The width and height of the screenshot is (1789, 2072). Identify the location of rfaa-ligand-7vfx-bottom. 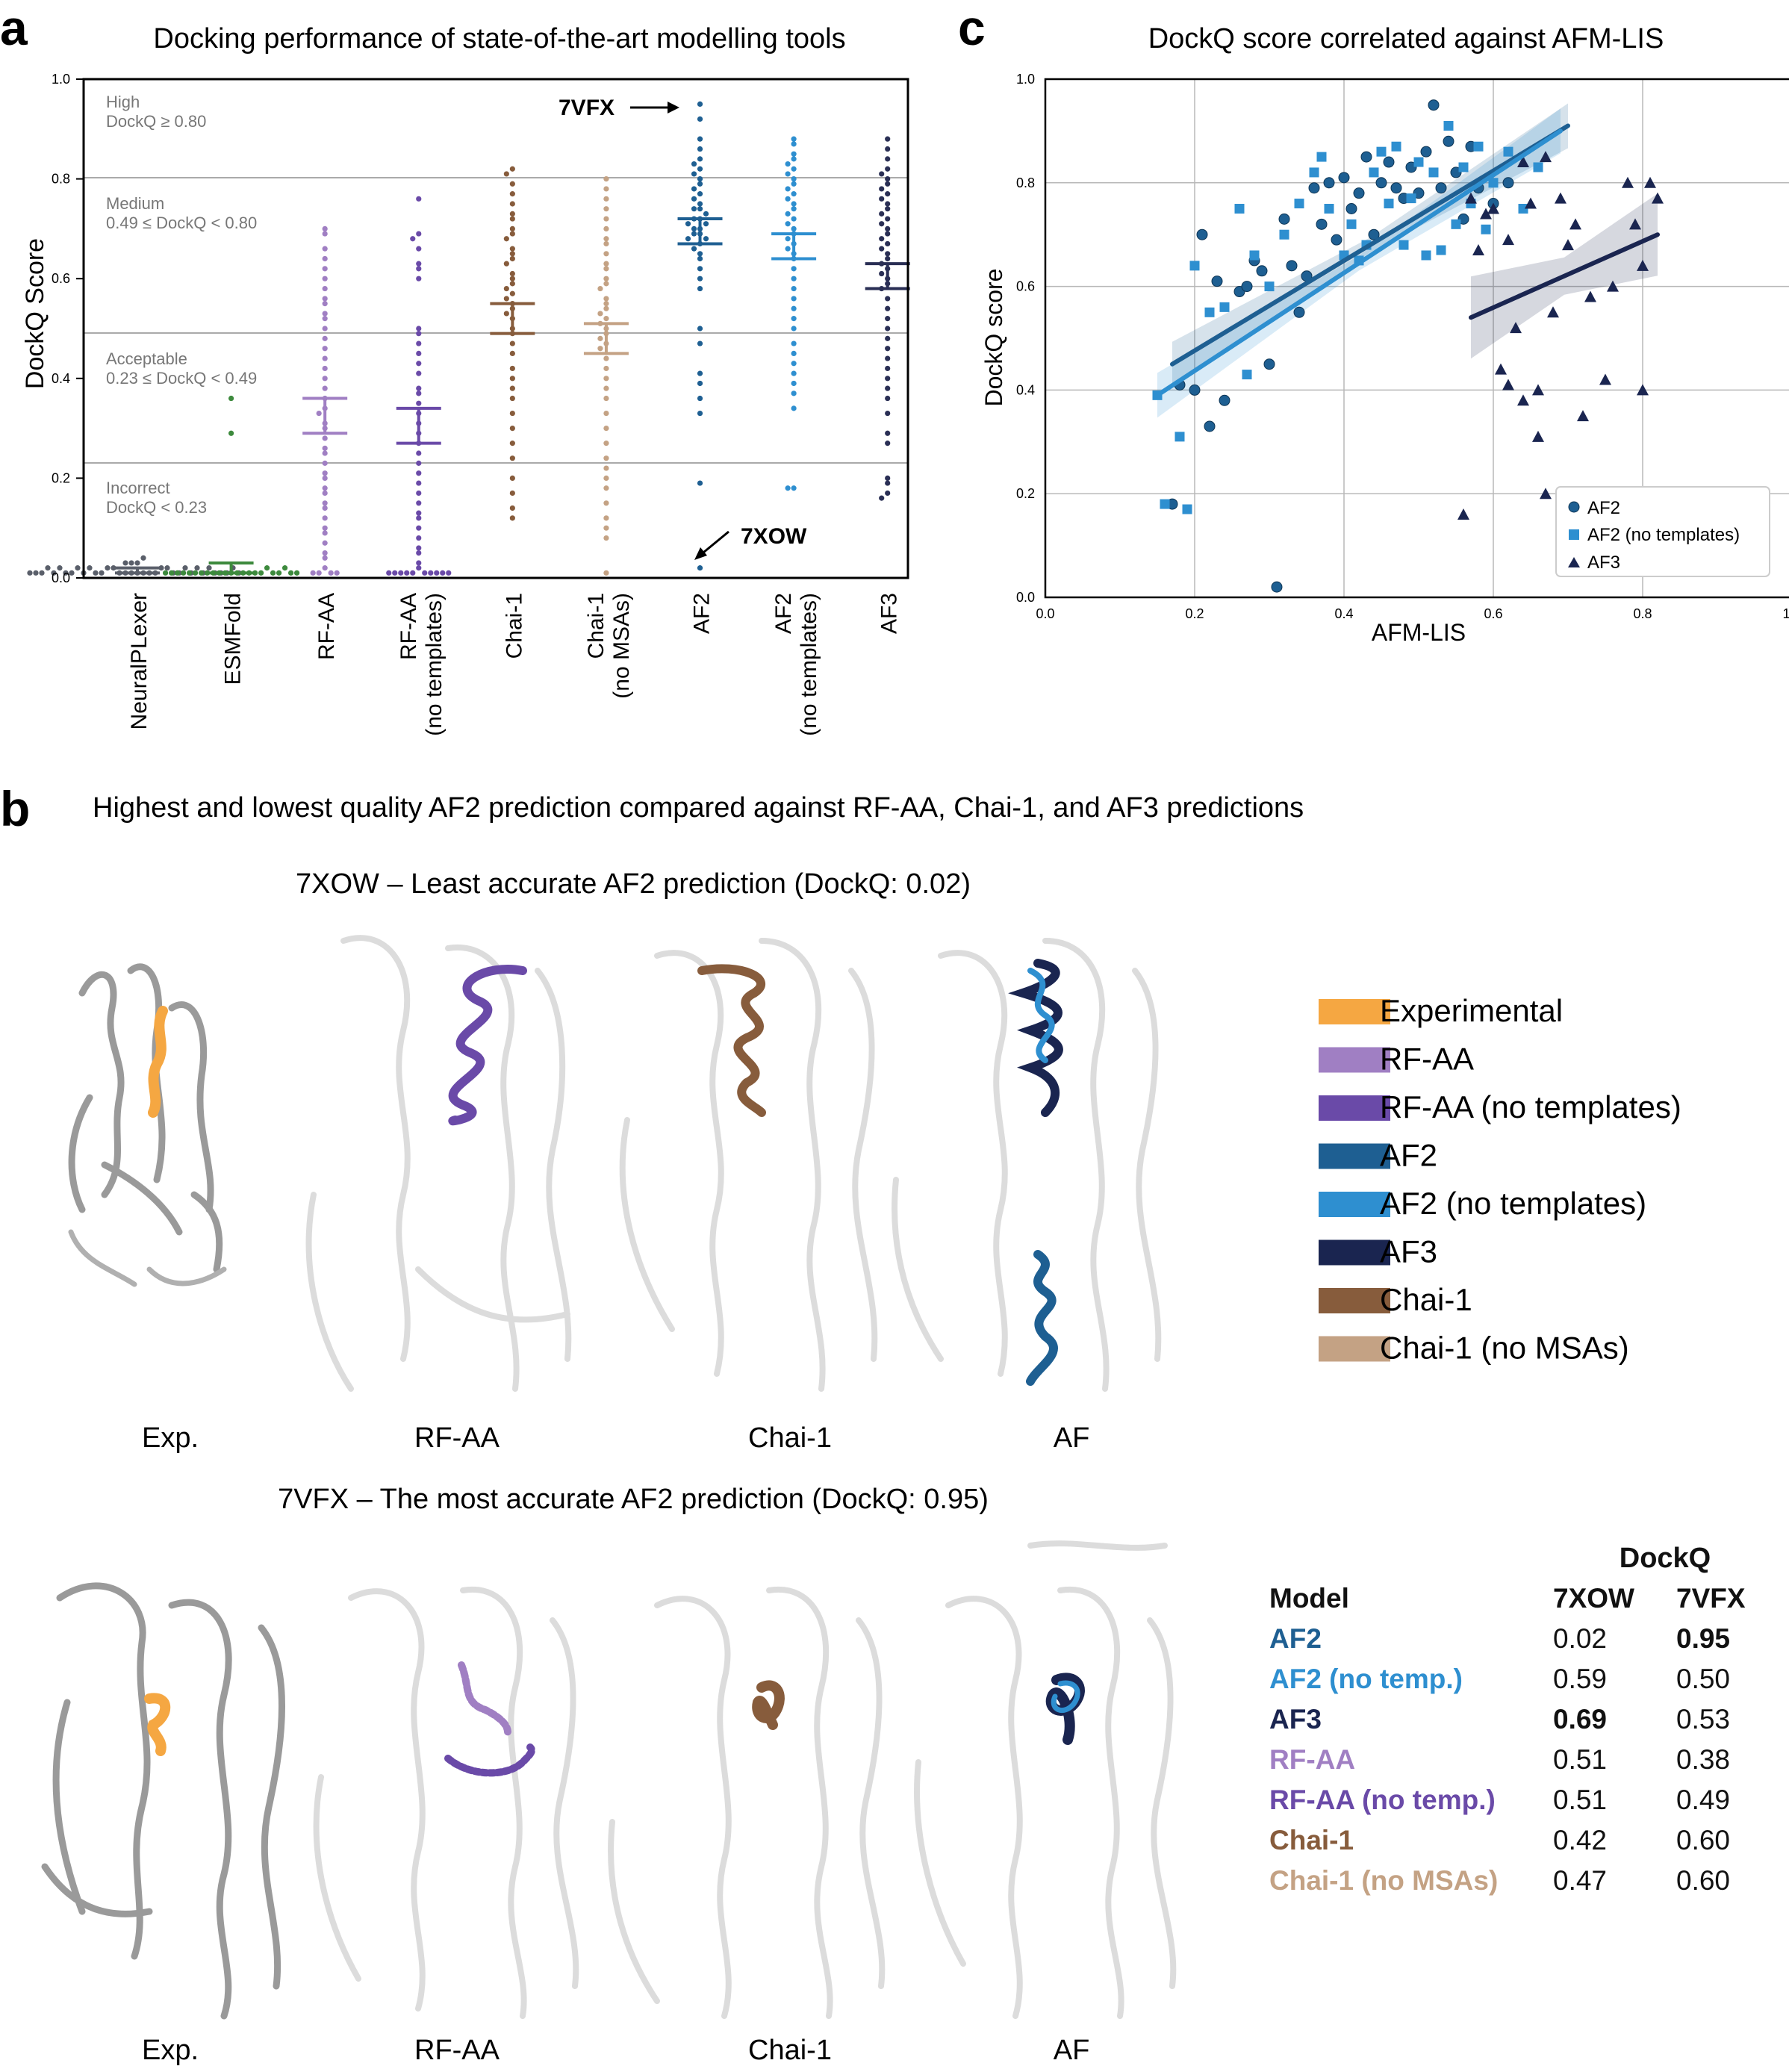
(489, 1760).